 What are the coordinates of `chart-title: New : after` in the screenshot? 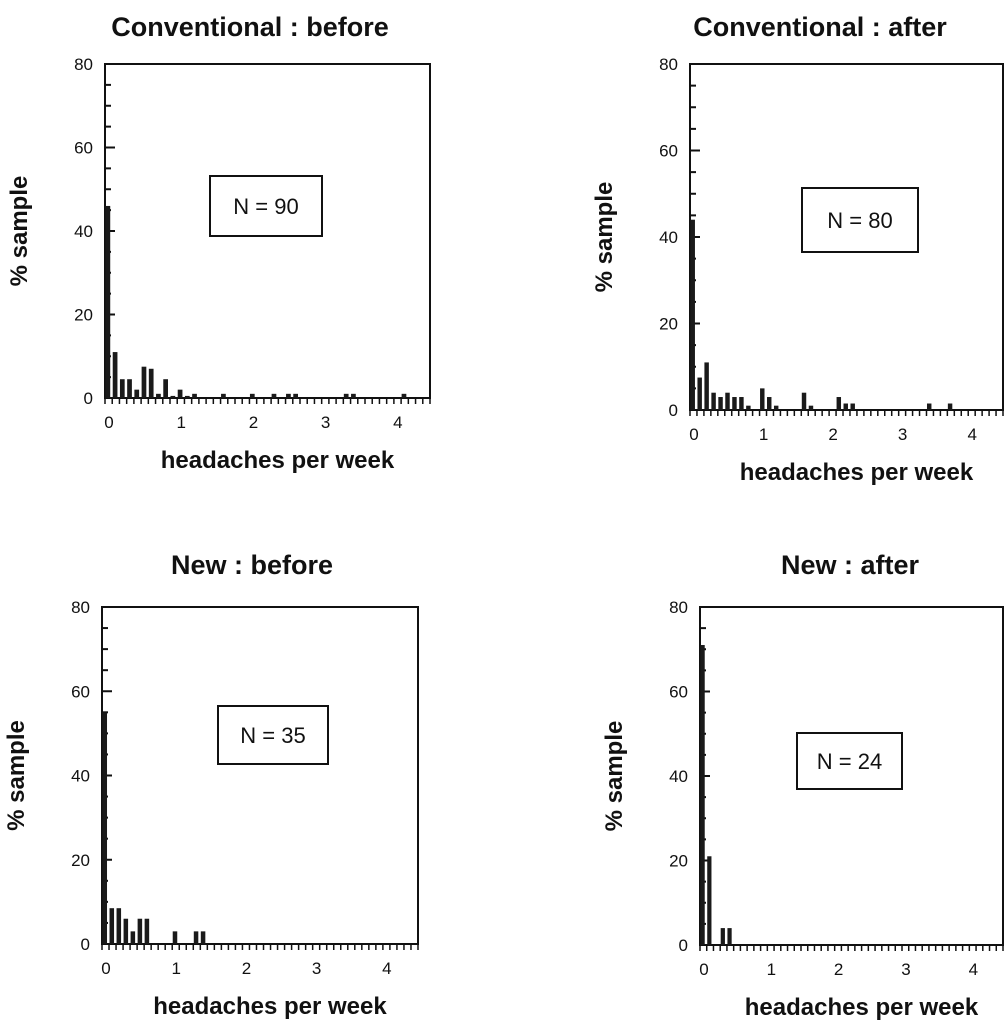 It's located at (850, 565).